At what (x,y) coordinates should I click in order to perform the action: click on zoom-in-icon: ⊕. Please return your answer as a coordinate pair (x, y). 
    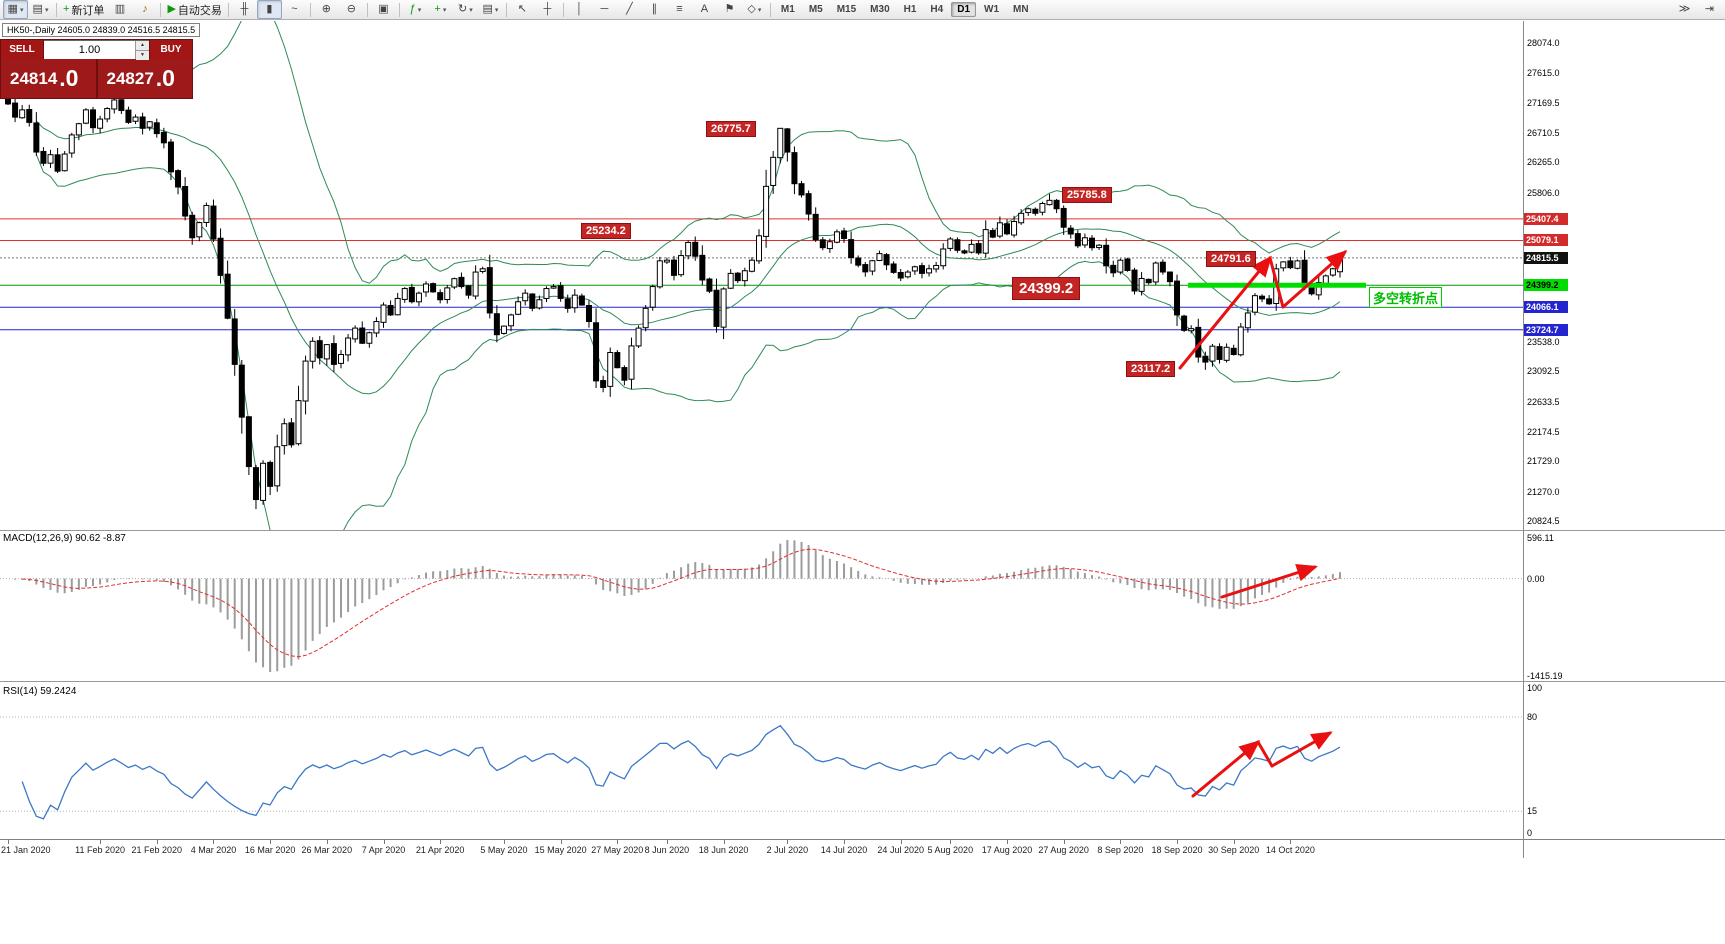
    Looking at the image, I should click on (326, 9).